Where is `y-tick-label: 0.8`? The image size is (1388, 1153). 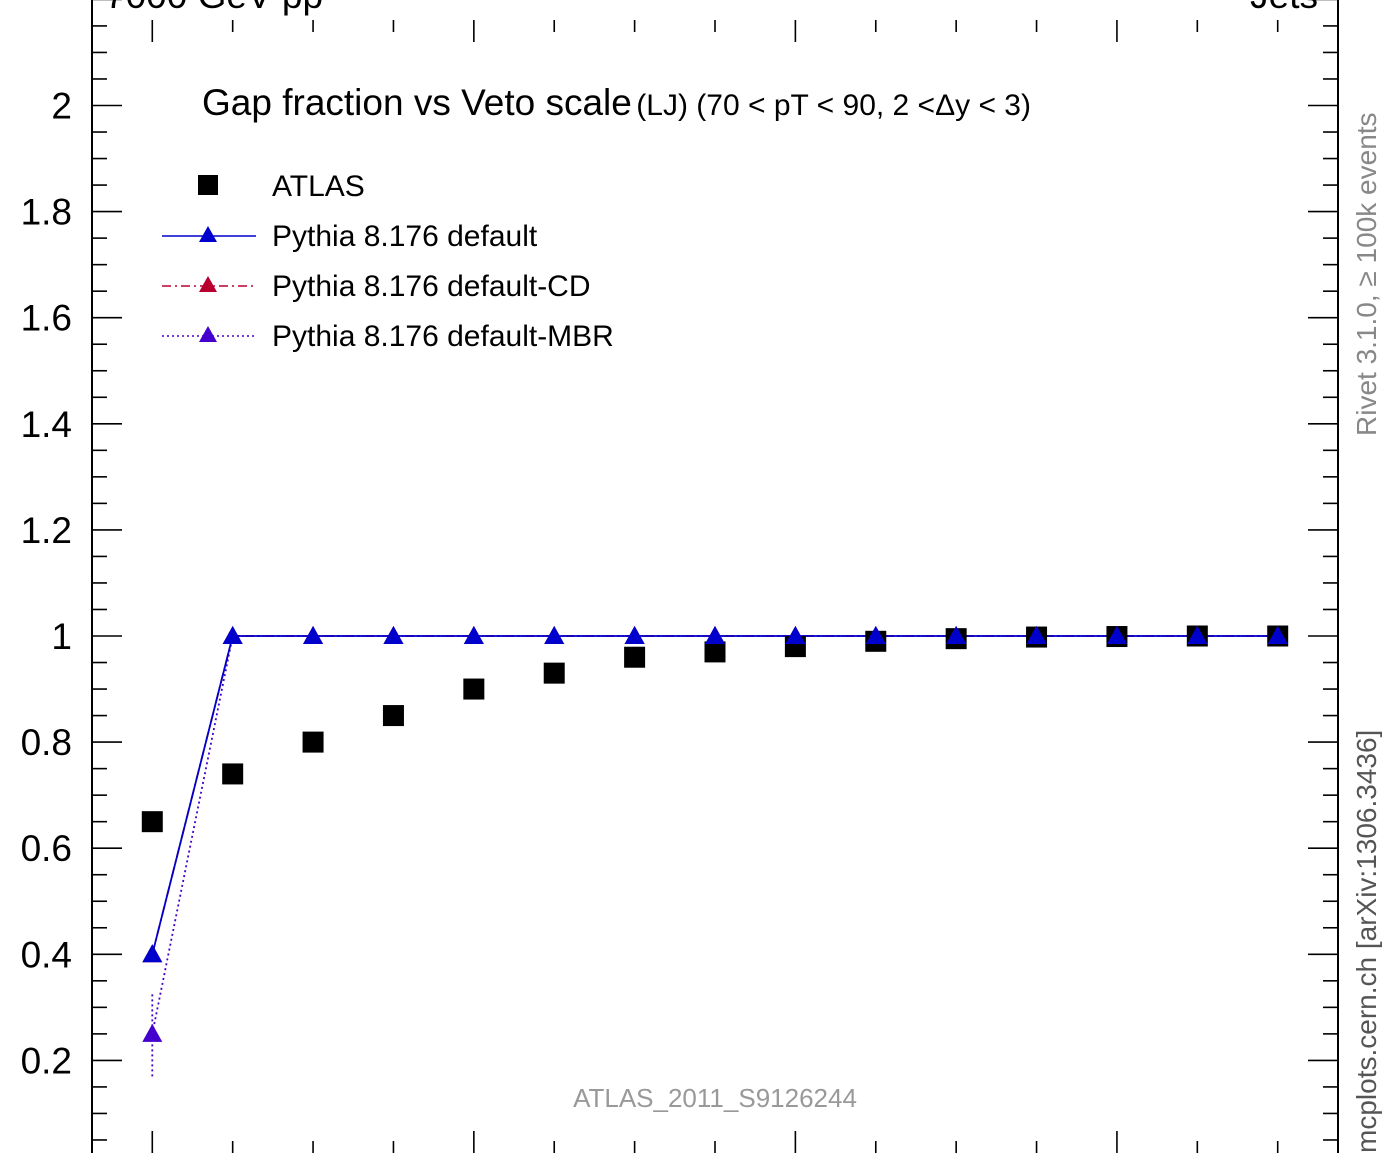 y-tick-label: 0.8 is located at coordinates (46, 742).